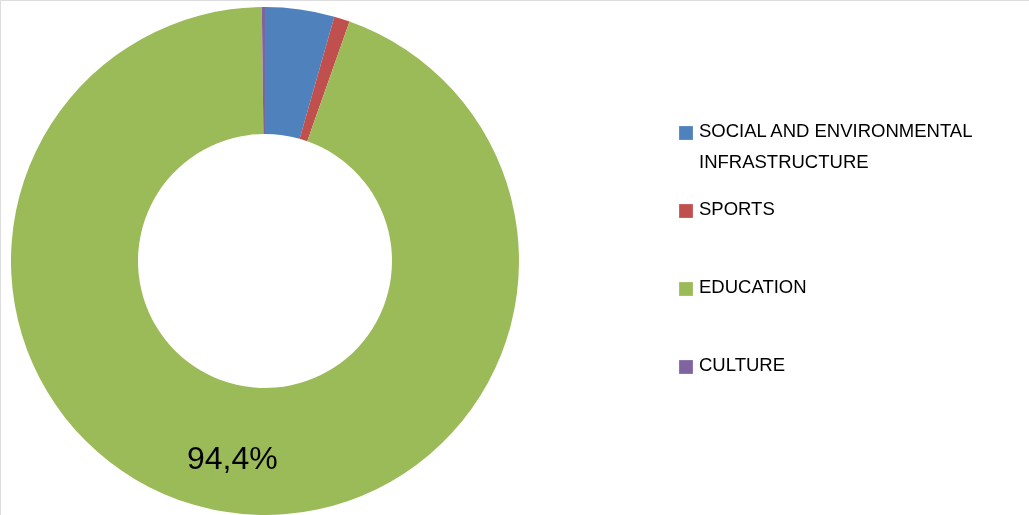  What do you see at coordinates (742, 364) in the screenshot?
I see `legend-label: CULTURE` at bounding box center [742, 364].